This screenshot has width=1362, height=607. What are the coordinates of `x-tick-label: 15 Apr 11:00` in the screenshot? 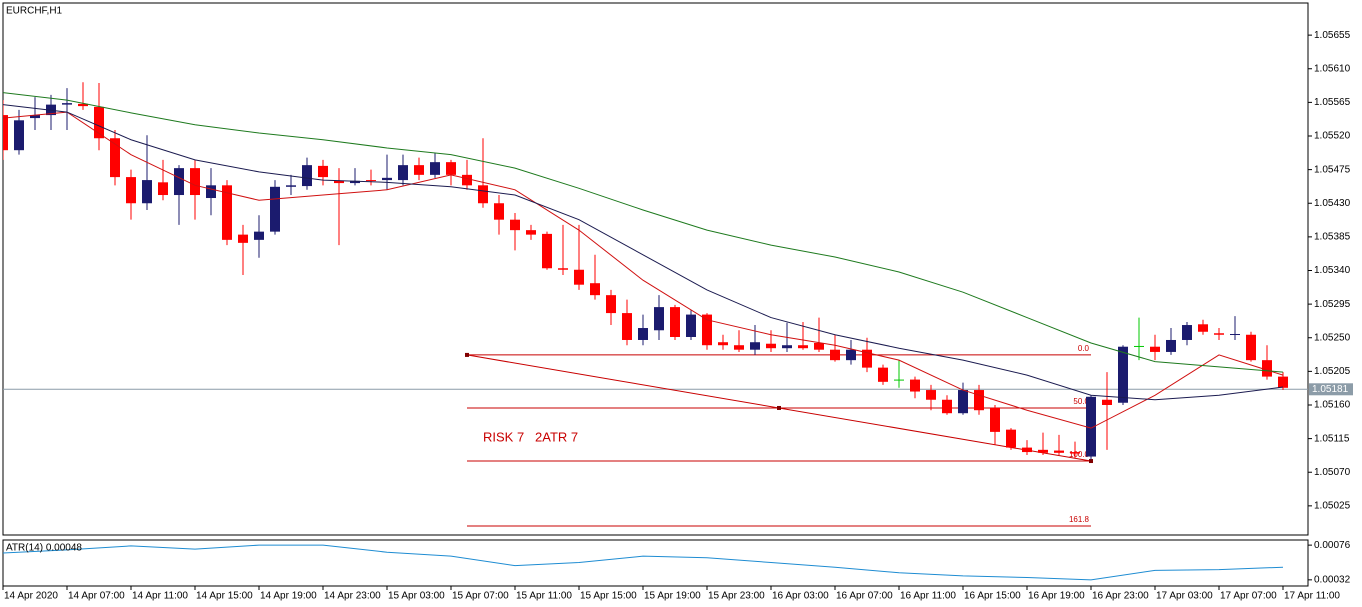 It's located at (544, 596).